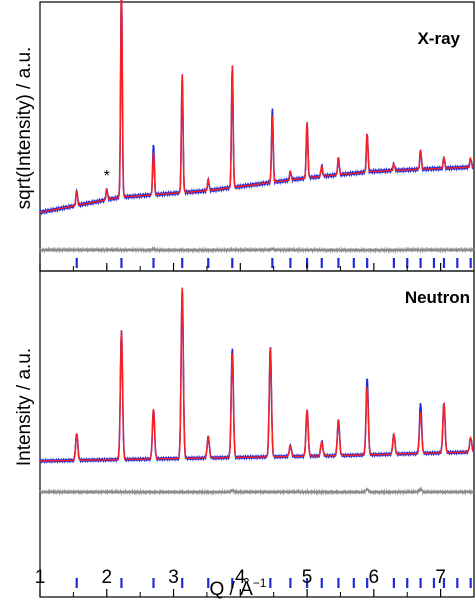  Describe the element at coordinates (232, 589) in the screenshot. I see `x-axis-label-main: Q / Å` at that location.